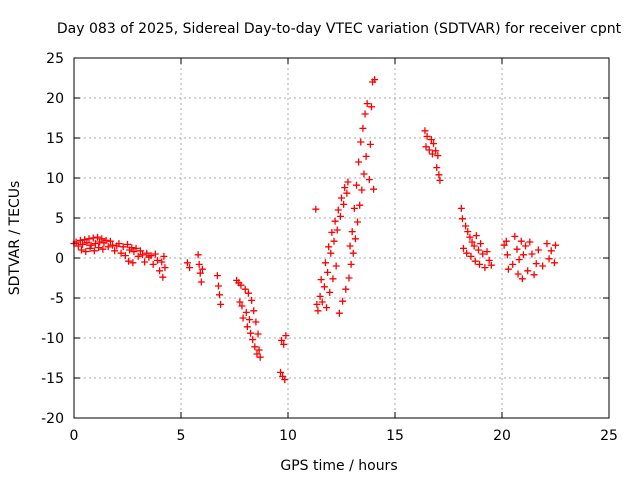 Image resolution: width=640 pixels, height=480 pixels. What do you see at coordinates (52, 419) in the screenshot?
I see `y-tick-label: -20` at bounding box center [52, 419].